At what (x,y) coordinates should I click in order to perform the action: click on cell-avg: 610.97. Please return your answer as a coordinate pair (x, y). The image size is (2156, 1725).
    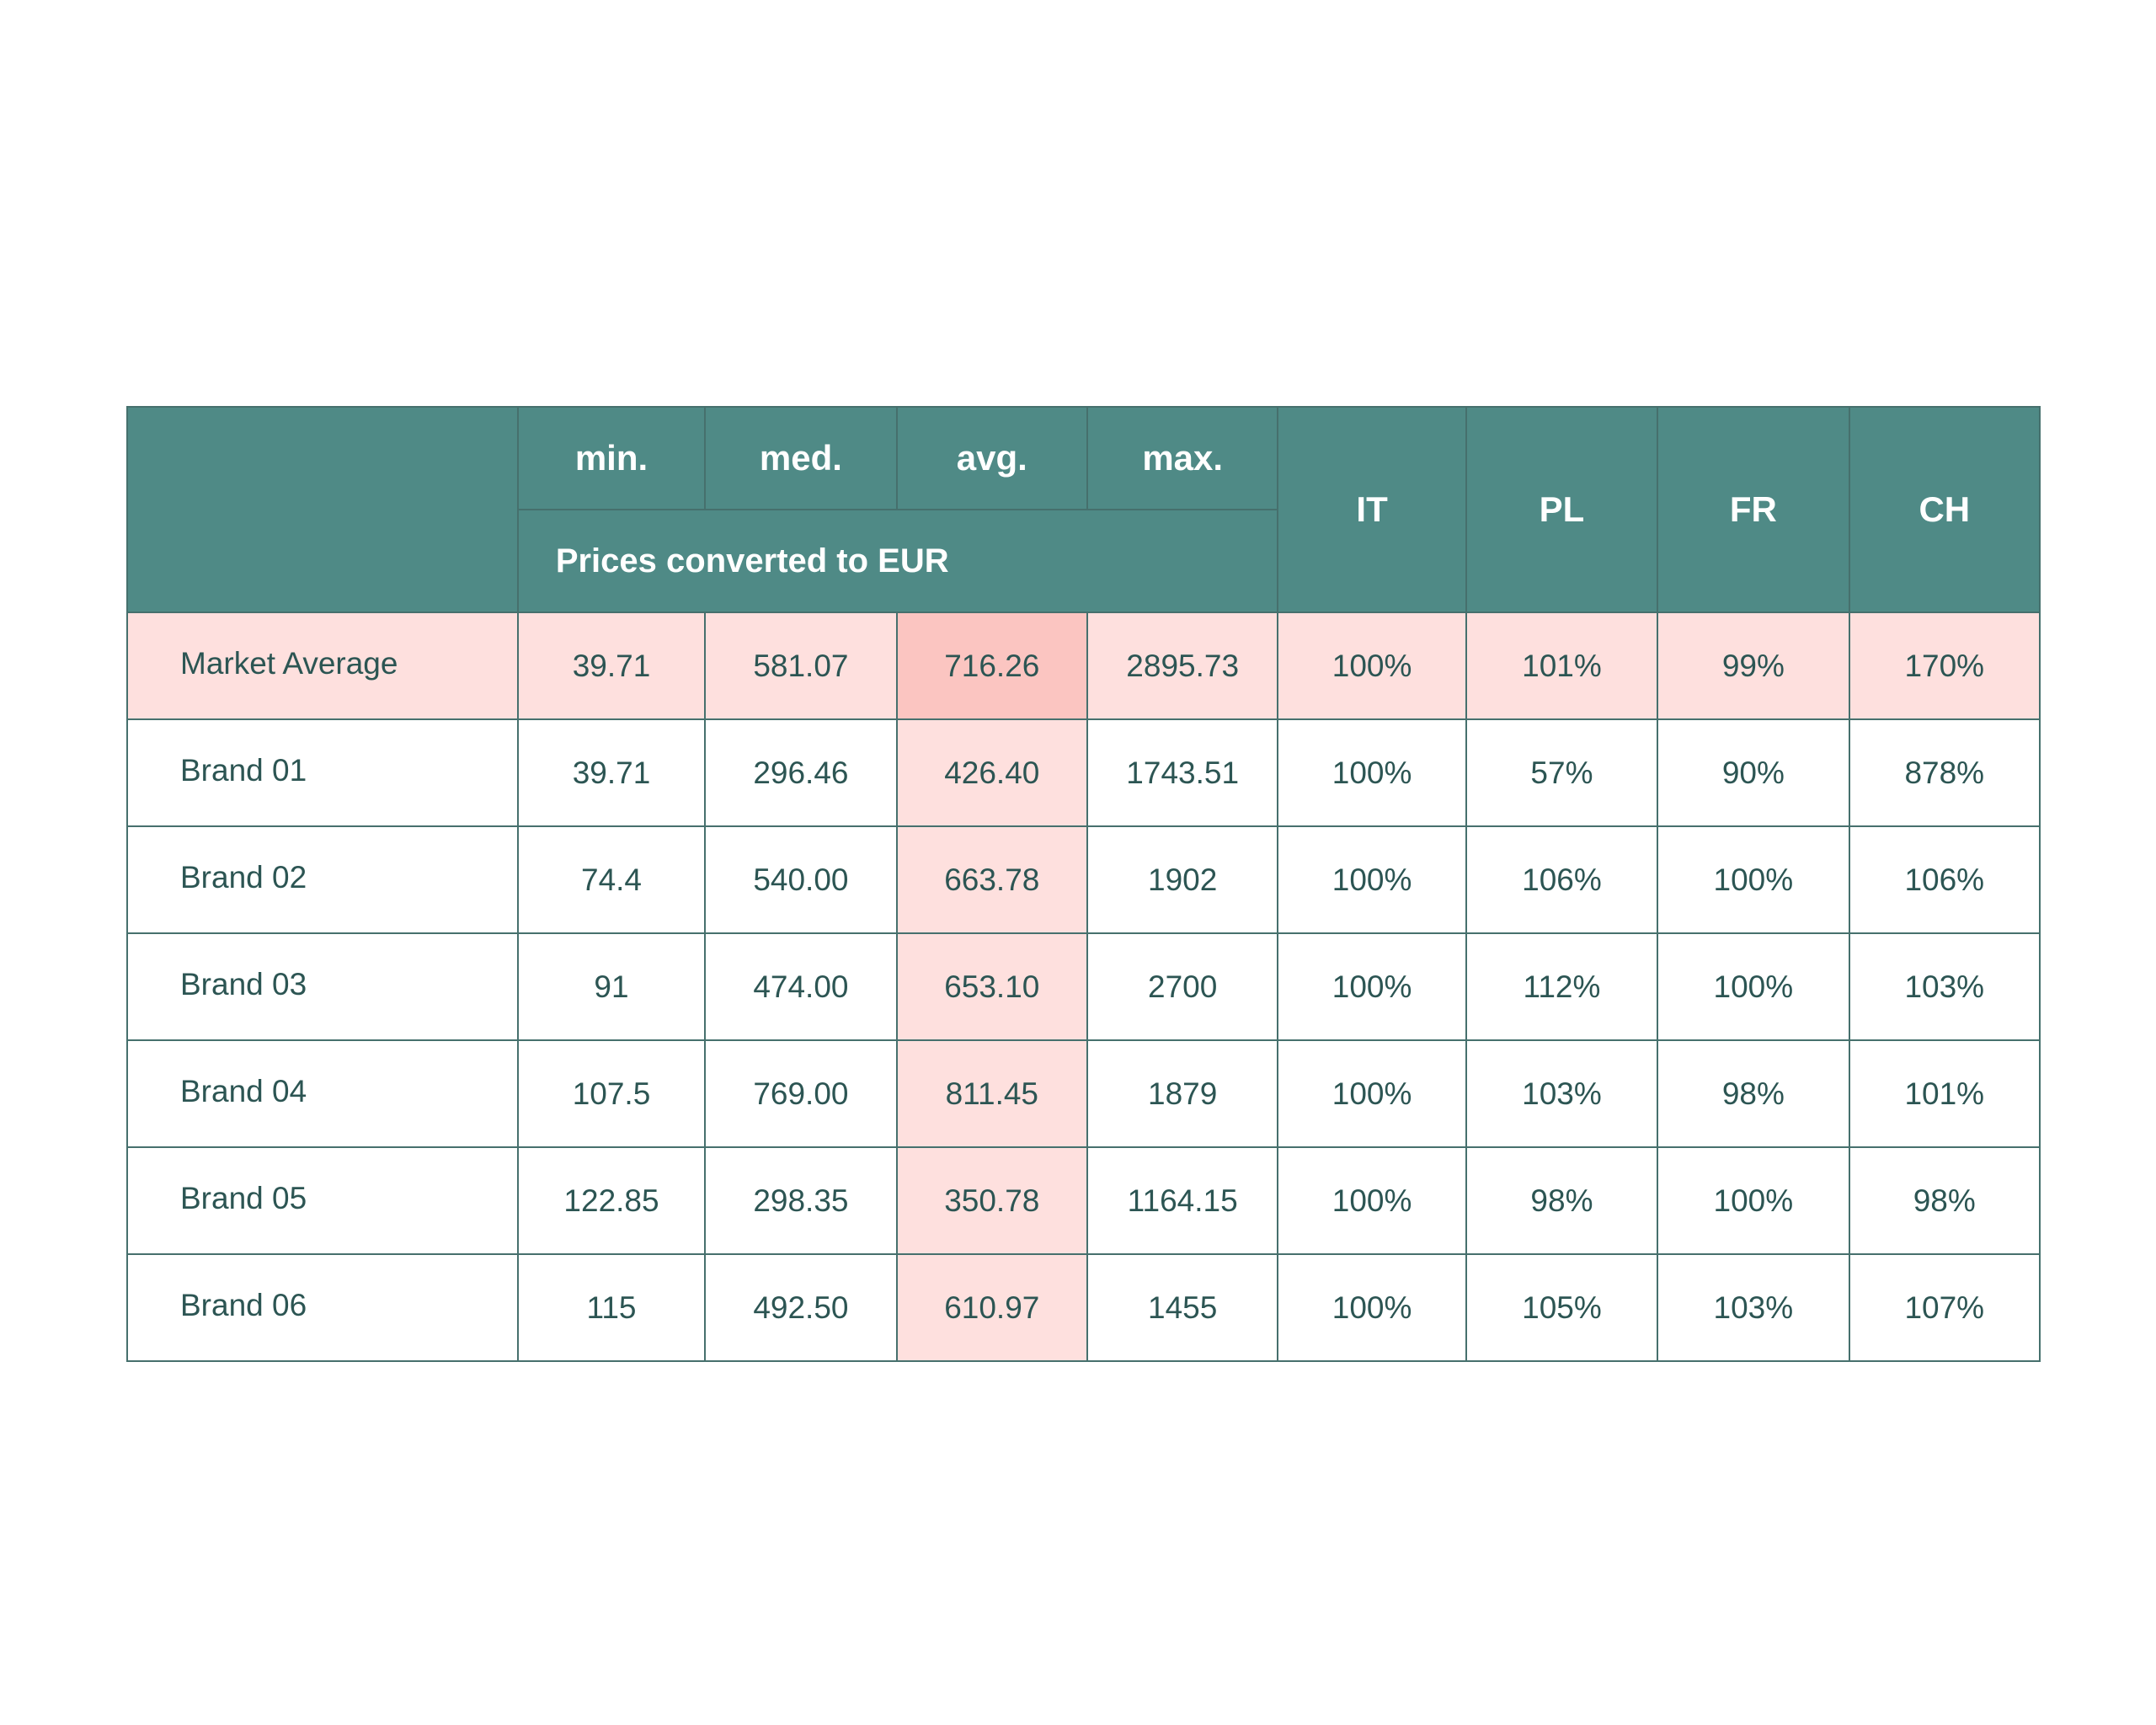
    Looking at the image, I should click on (991, 1307).